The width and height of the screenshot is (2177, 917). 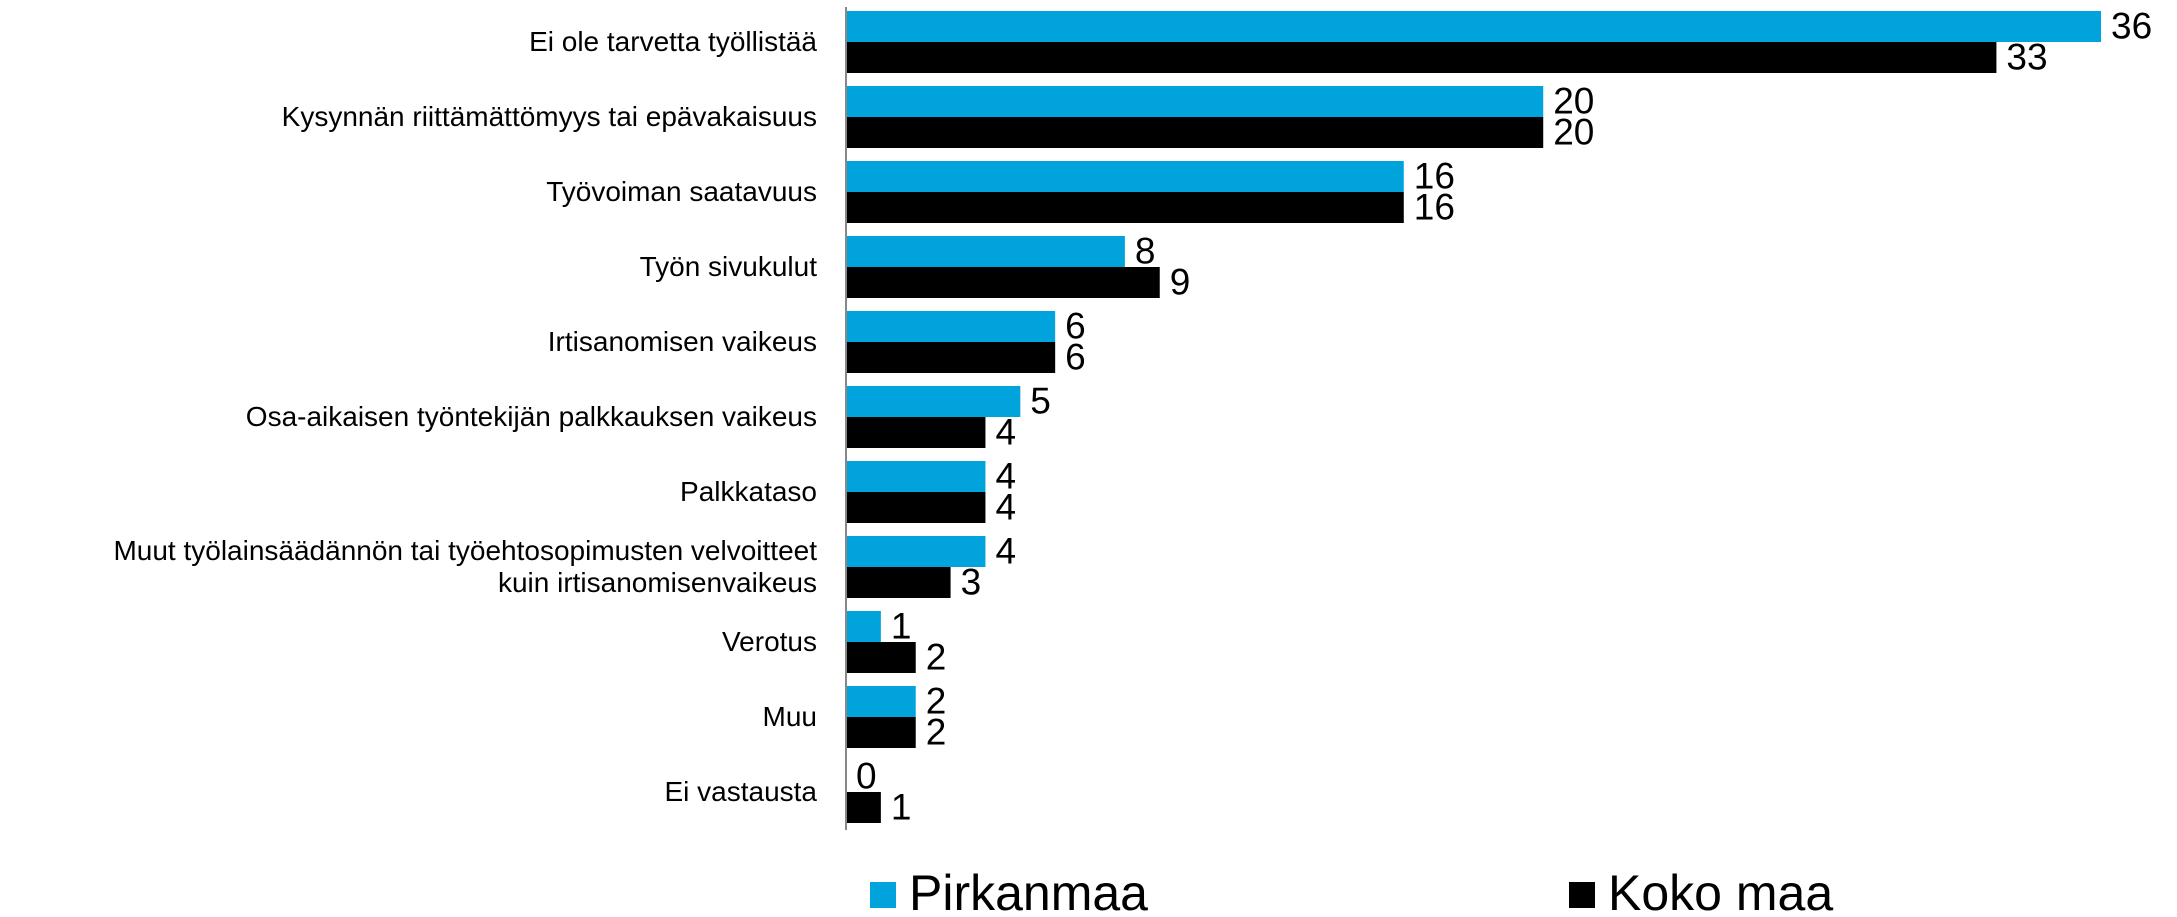 I want to click on data-label: 0, so click(x=866, y=775).